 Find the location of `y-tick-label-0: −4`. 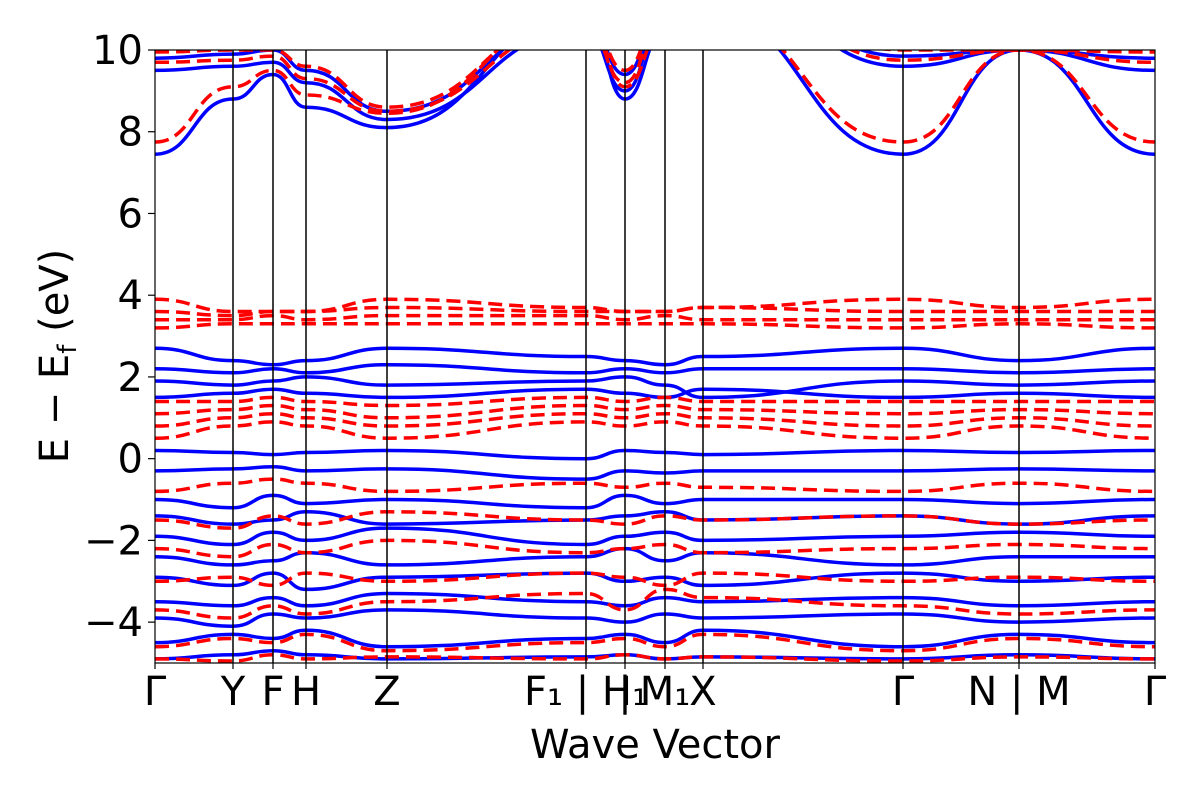

y-tick-label-0: −4 is located at coordinates (113, 623).